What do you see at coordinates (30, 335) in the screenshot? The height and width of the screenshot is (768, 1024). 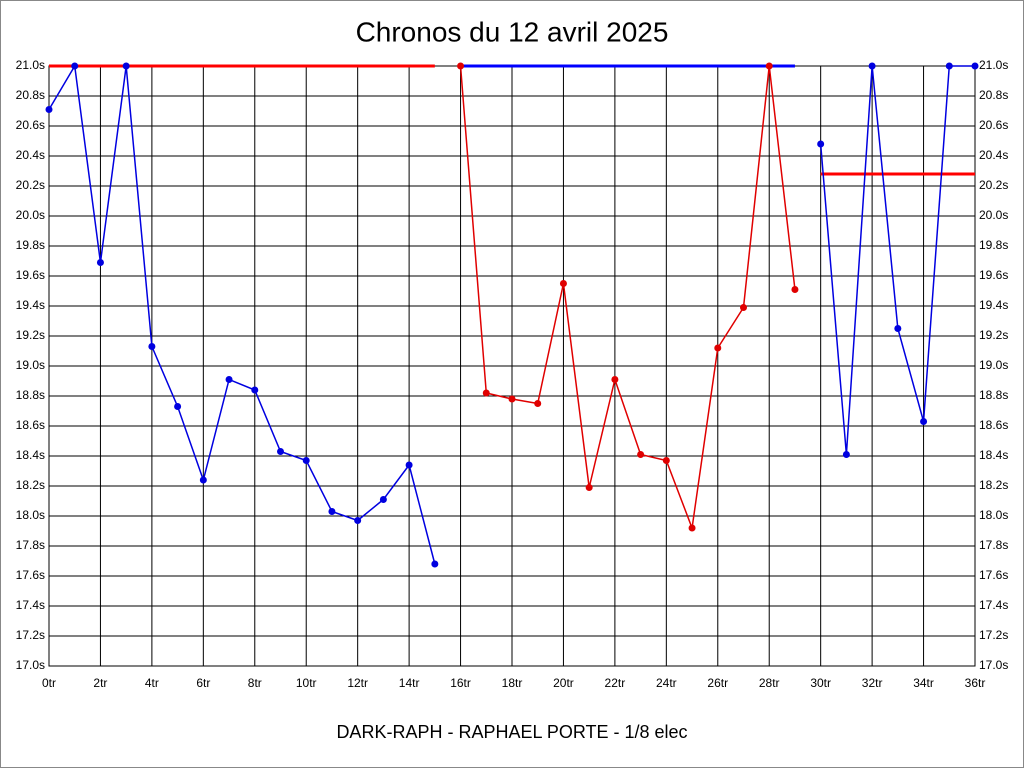 I see `y-tick-label: 19.2s` at bounding box center [30, 335].